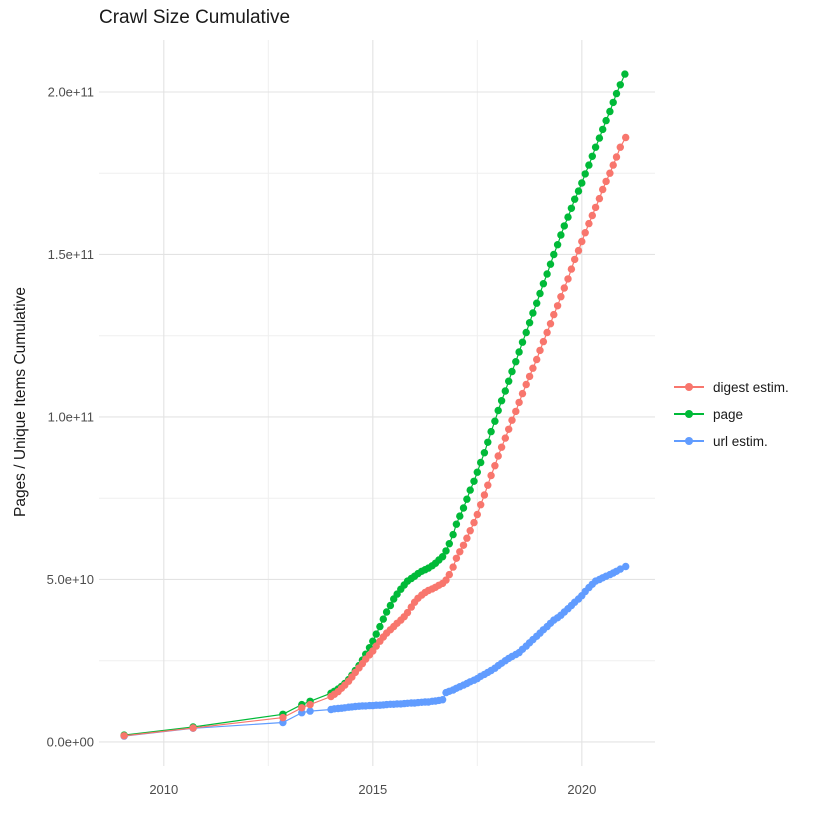 The width and height of the screenshot is (826, 827). I want to click on legend: digest estim. page url estim., so click(731, 414).